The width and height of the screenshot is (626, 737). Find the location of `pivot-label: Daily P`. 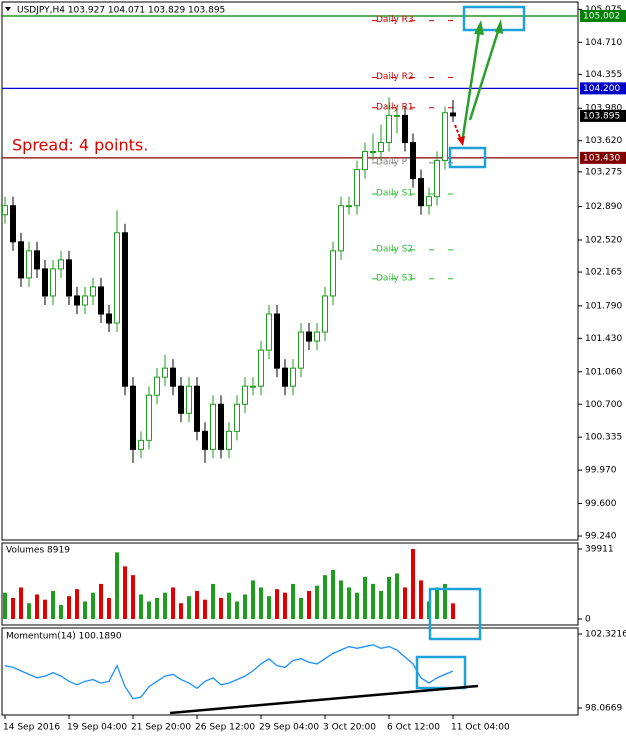

pivot-label: Daily P is located at coordinates (392, 162).